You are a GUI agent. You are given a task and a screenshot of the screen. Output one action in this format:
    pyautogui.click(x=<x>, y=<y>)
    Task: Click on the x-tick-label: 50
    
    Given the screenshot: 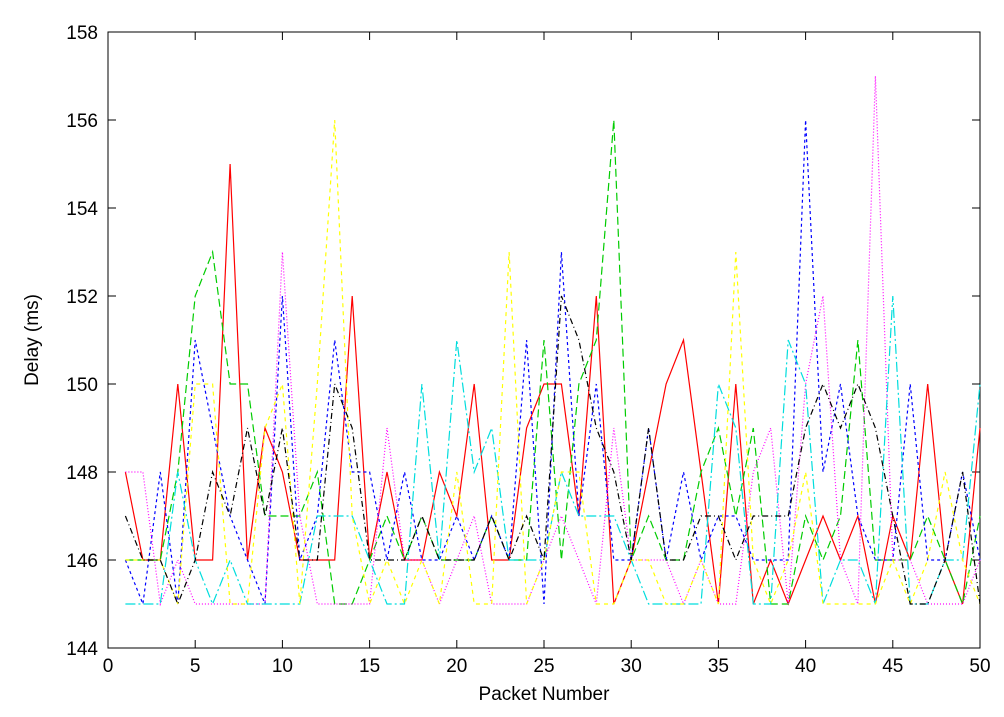 What is the action you would take?
    pyautogui.click(x=979, y=666)
    